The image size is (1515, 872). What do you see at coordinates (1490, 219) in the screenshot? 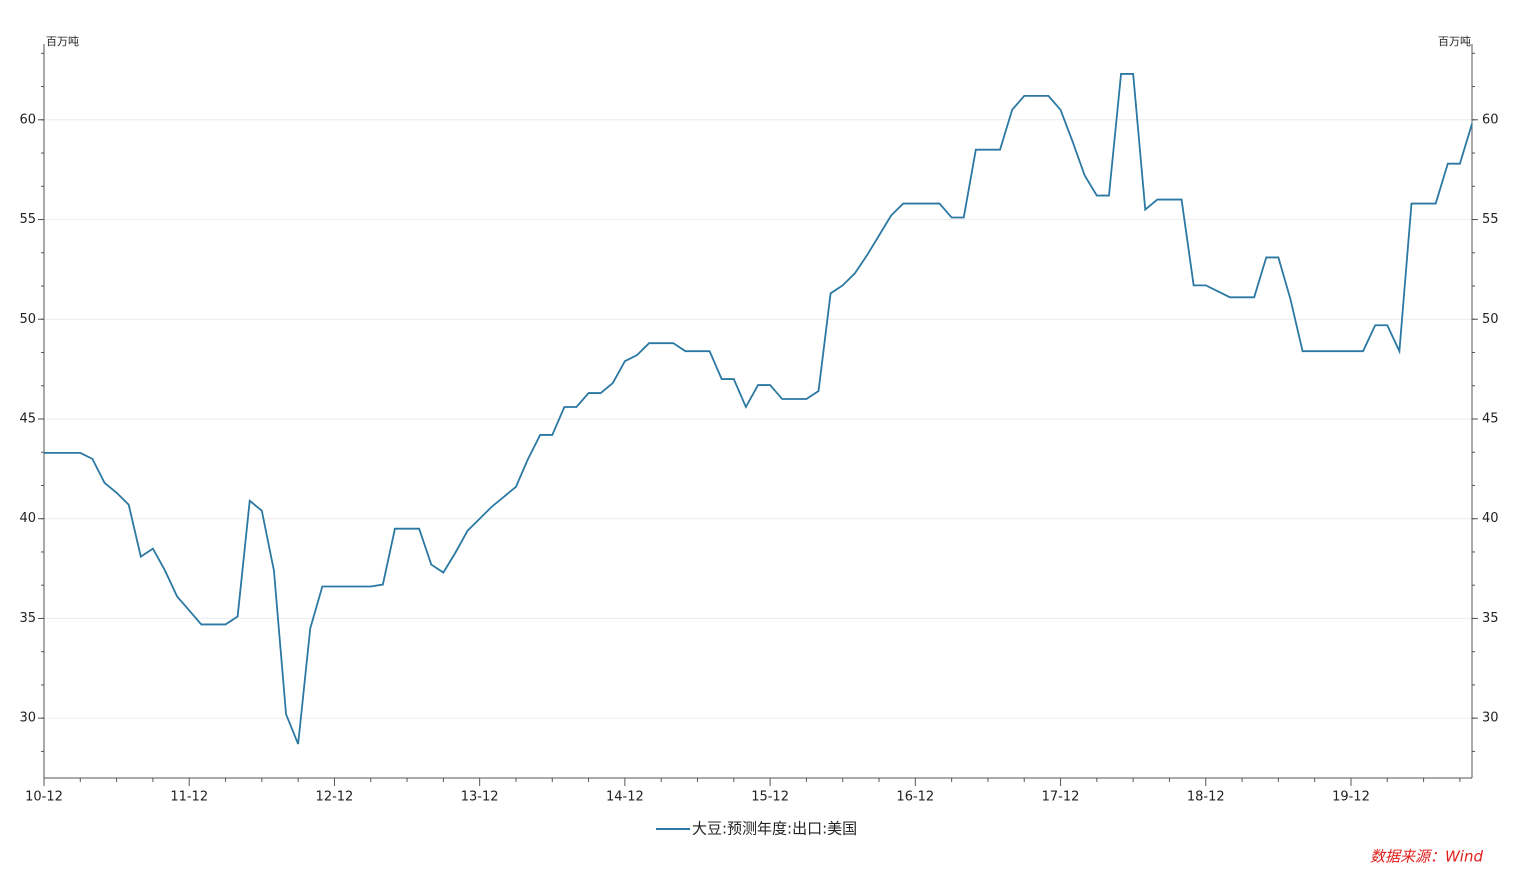
I see `y2-tick-label: 55` at bounding box center [1490, 219].